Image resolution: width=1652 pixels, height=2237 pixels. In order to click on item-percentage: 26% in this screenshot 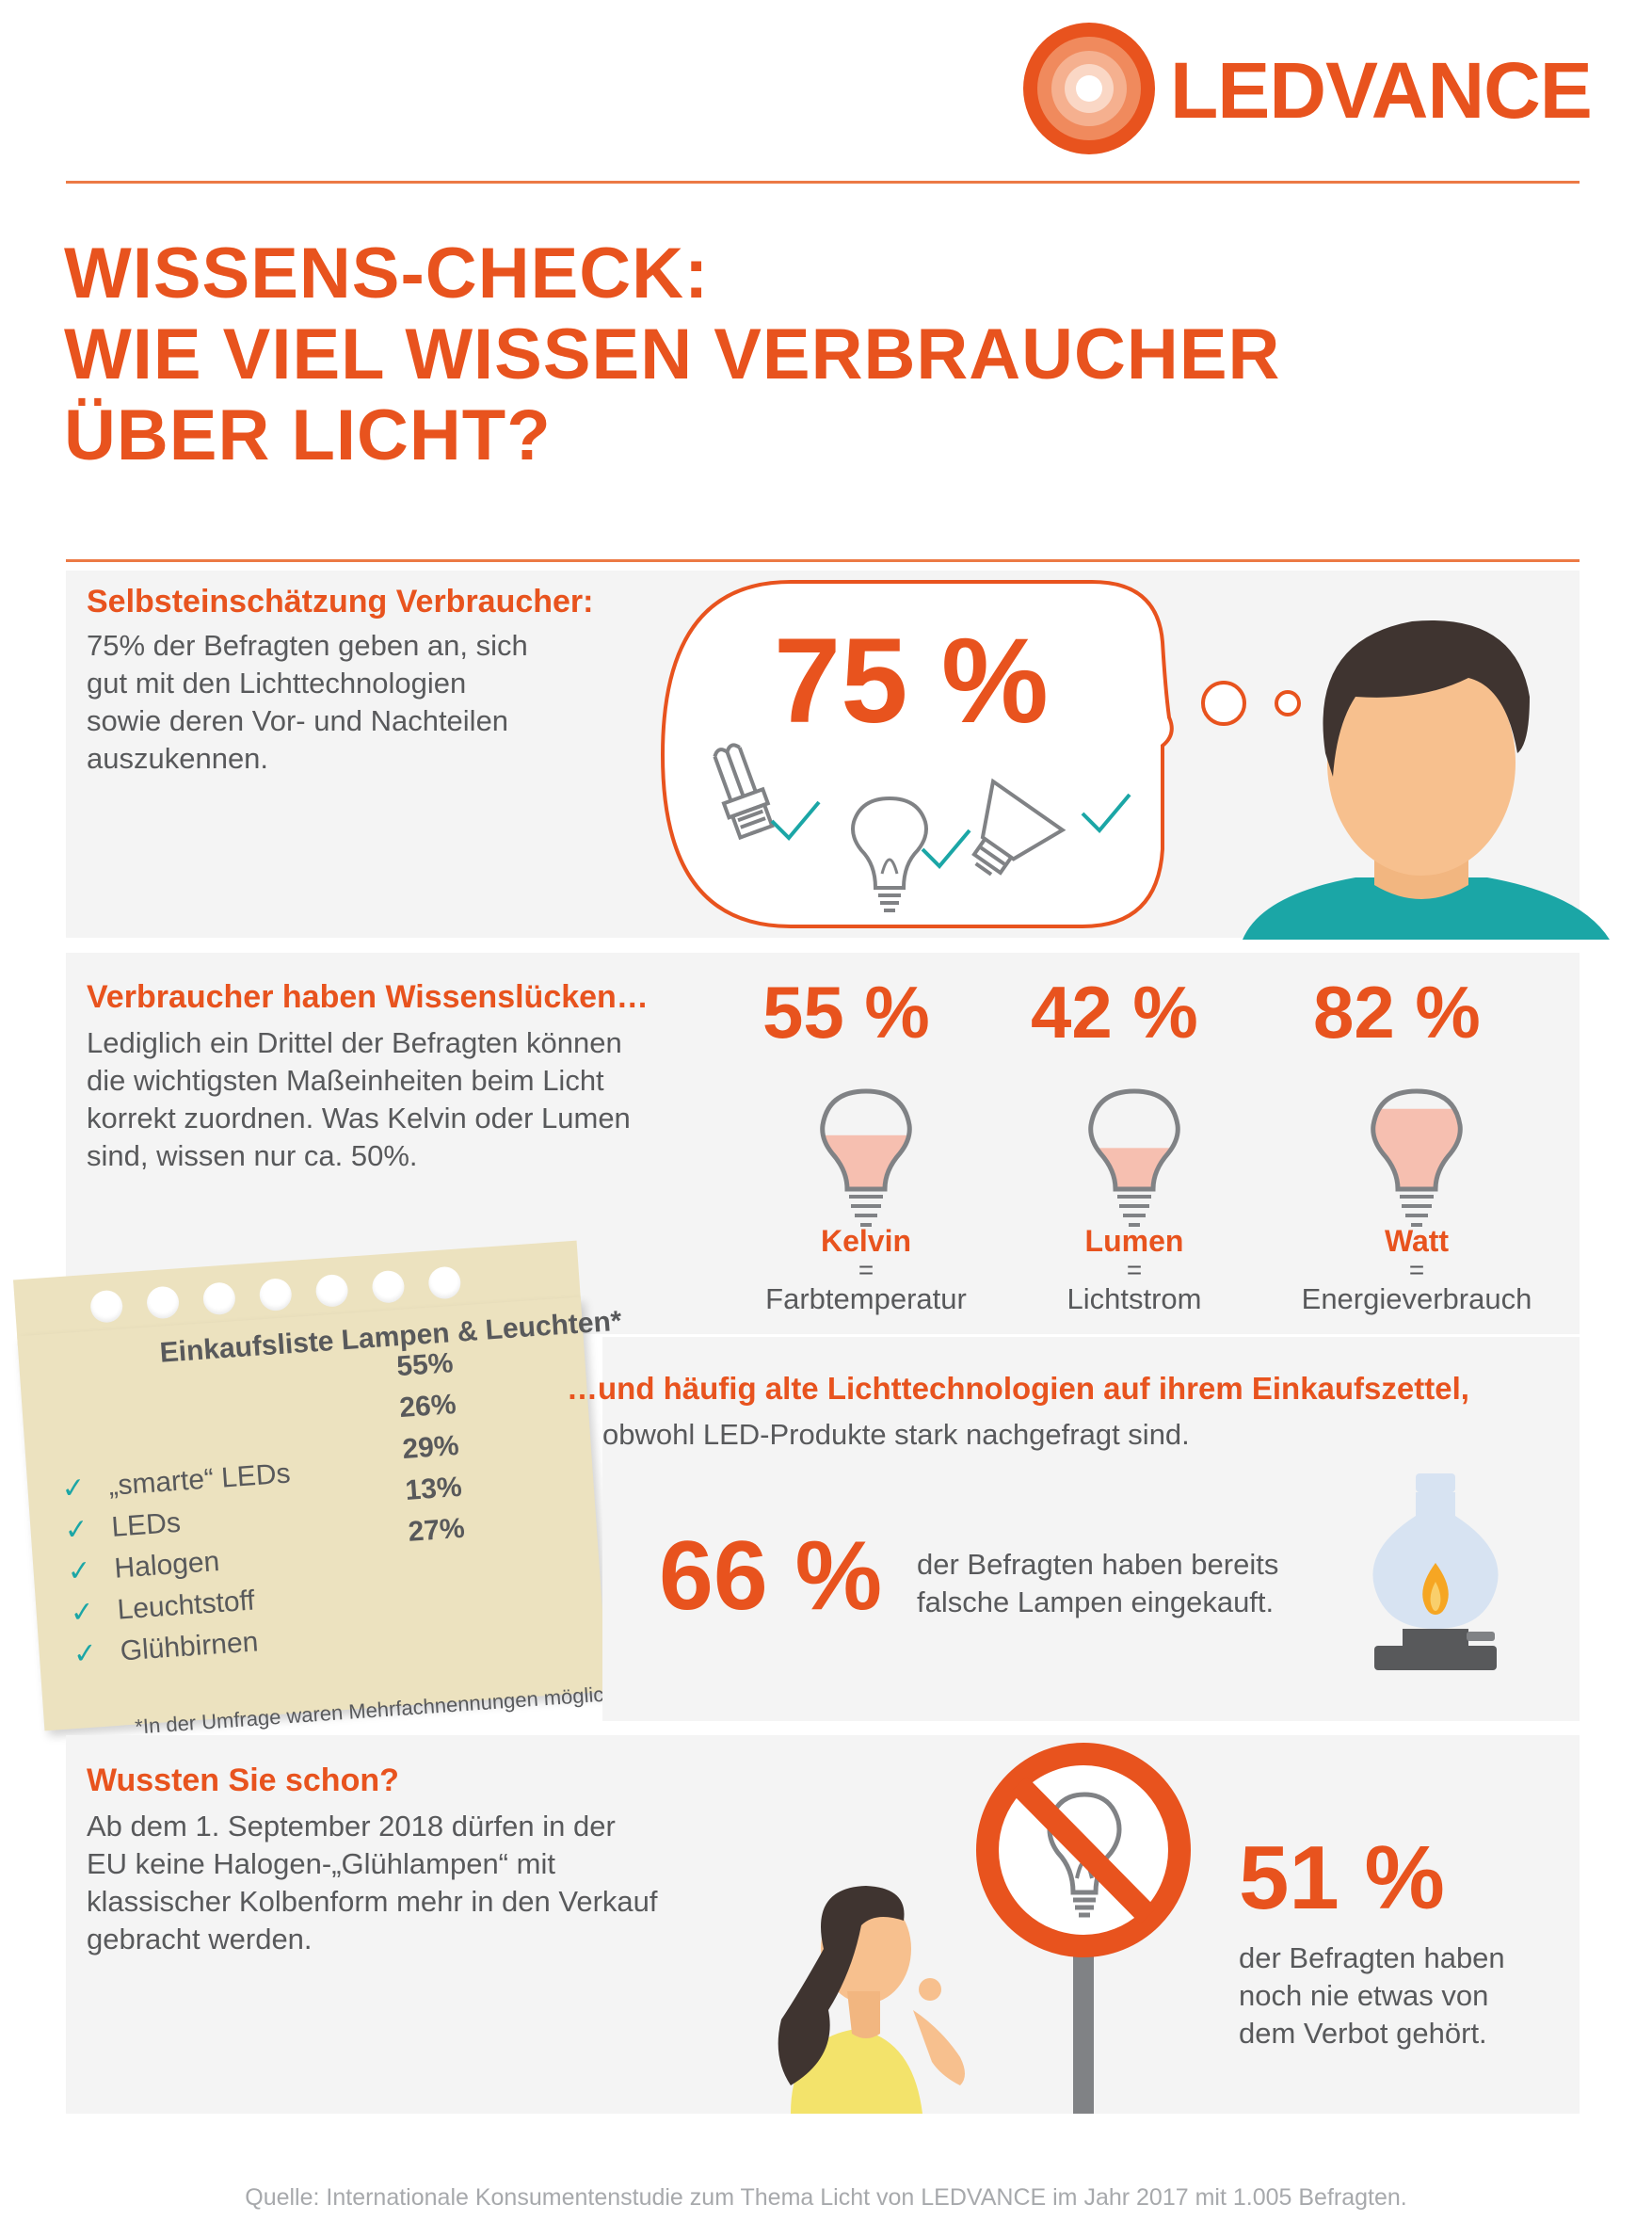, I will do `click(427, 1406)`.